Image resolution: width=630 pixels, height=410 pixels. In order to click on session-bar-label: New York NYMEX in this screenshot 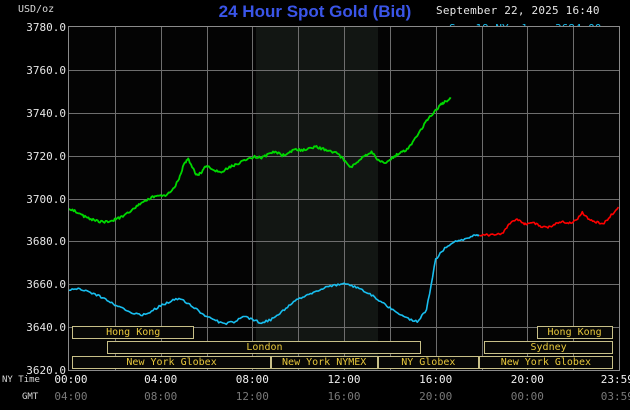, I will do `click(324, 362)`.